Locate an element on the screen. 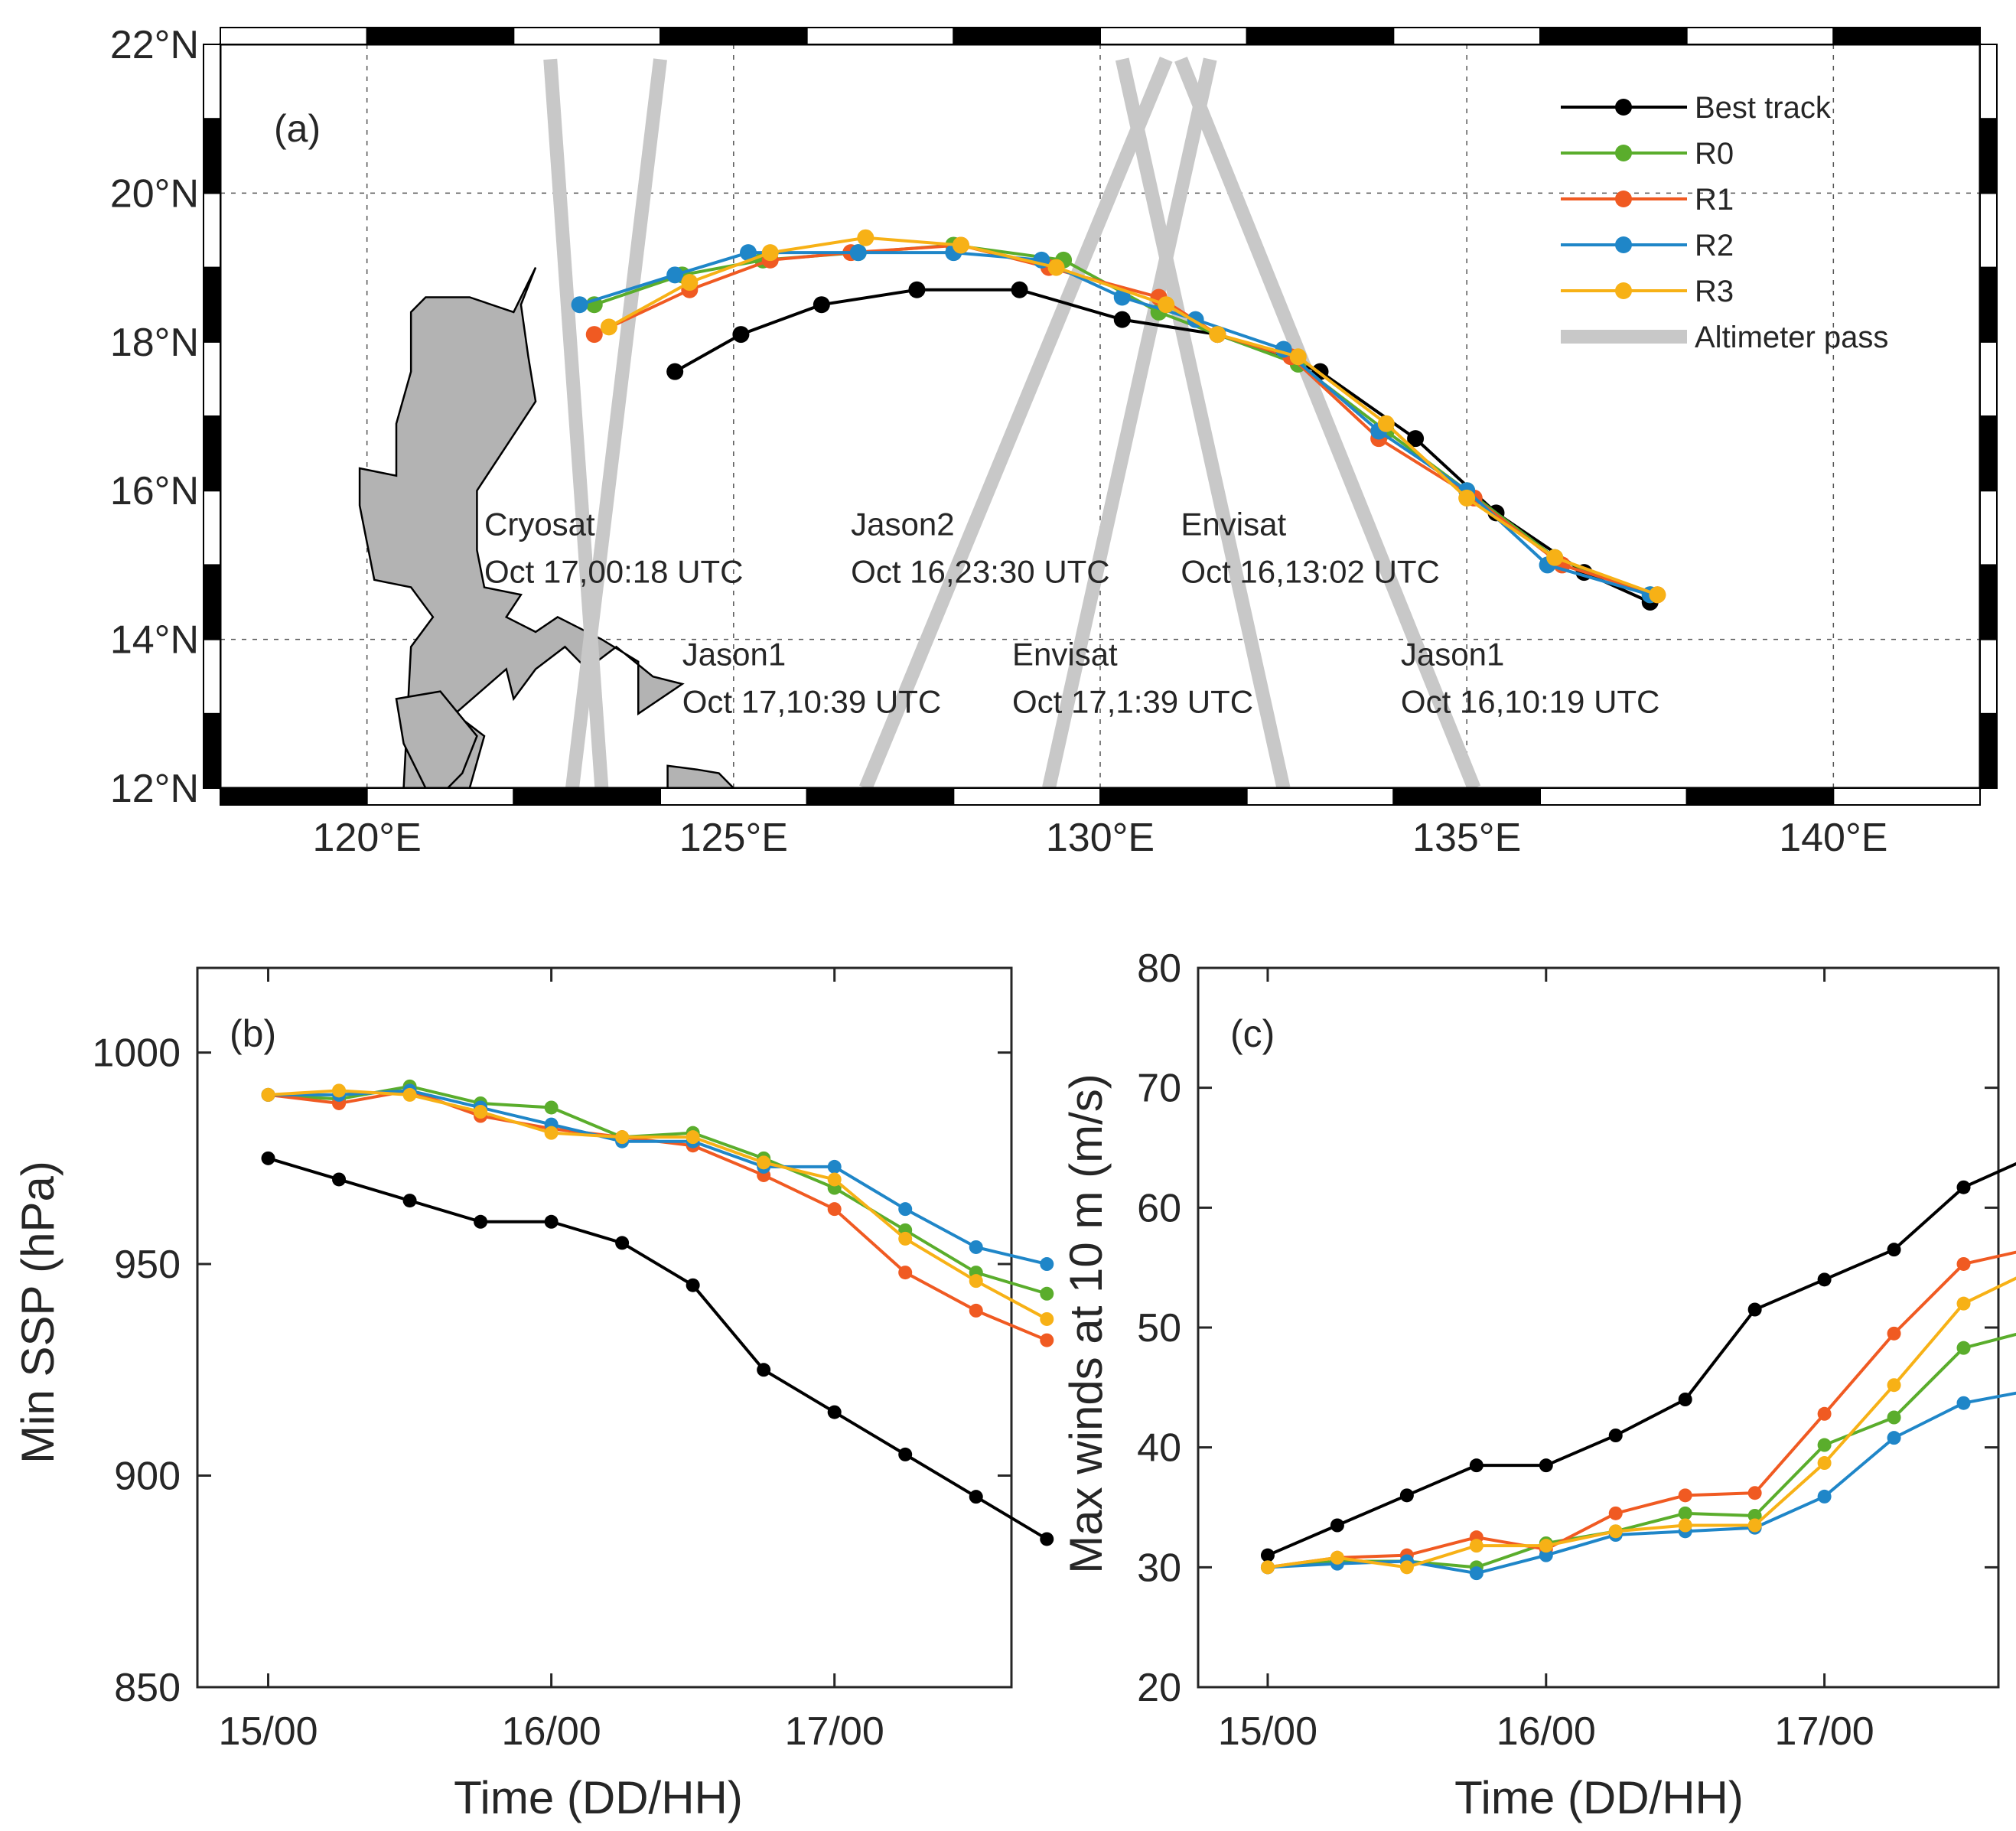  y-tick-label: 850 is located at coordinates (147, 1688).